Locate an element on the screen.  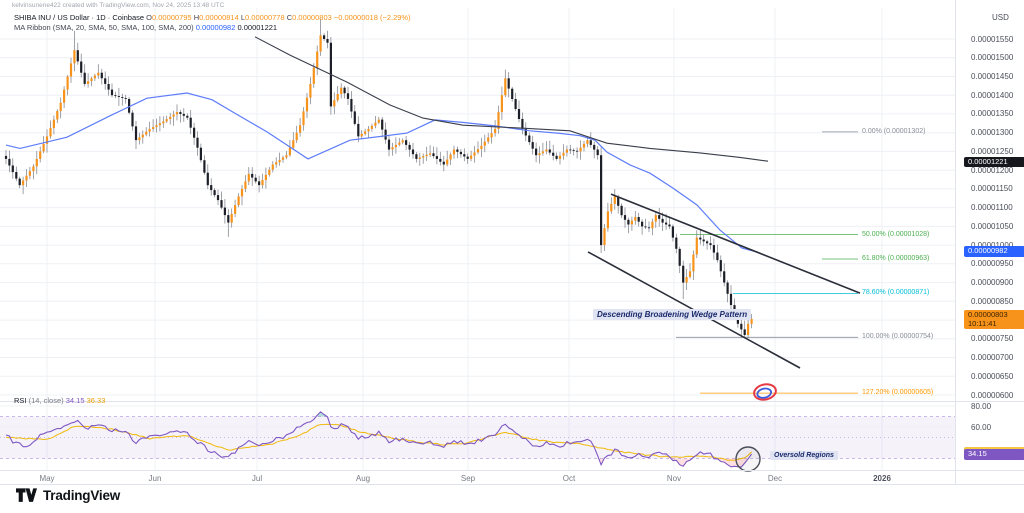
time-tick-label: Nov is located at coordinates (674, 478).